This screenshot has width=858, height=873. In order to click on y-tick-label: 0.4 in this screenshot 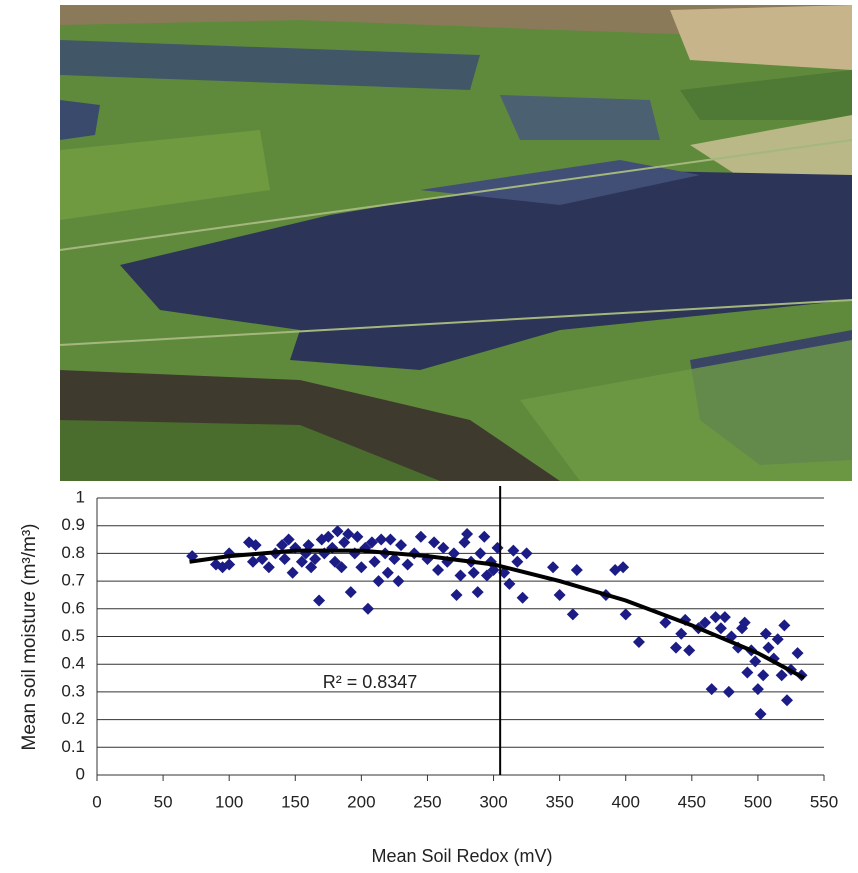, I will do `click(73, 663)`.